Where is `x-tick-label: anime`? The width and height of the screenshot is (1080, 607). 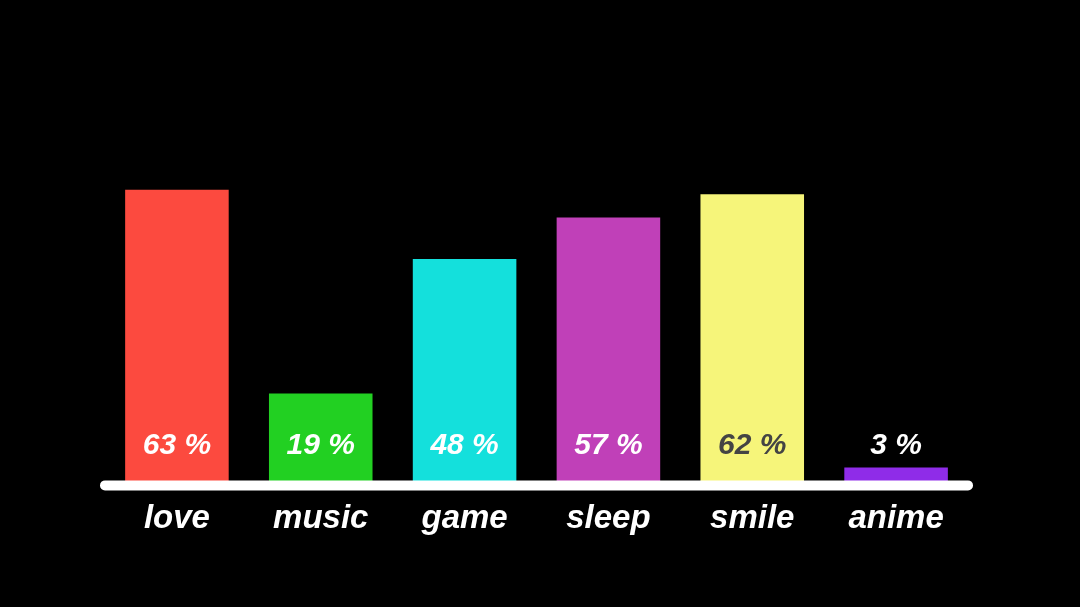
x-tick-label: anime is located at coordinates (896, 517).